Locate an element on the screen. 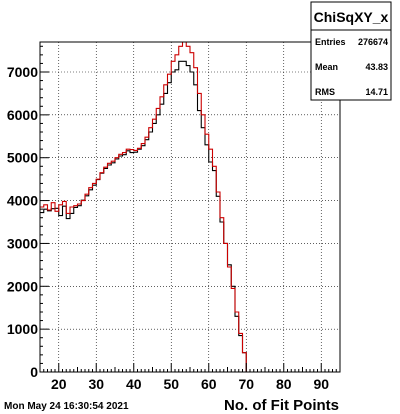 The height and width of the screenshot is (414, 400). stats-rms-label: RMS is located at coordinates (325, 92).